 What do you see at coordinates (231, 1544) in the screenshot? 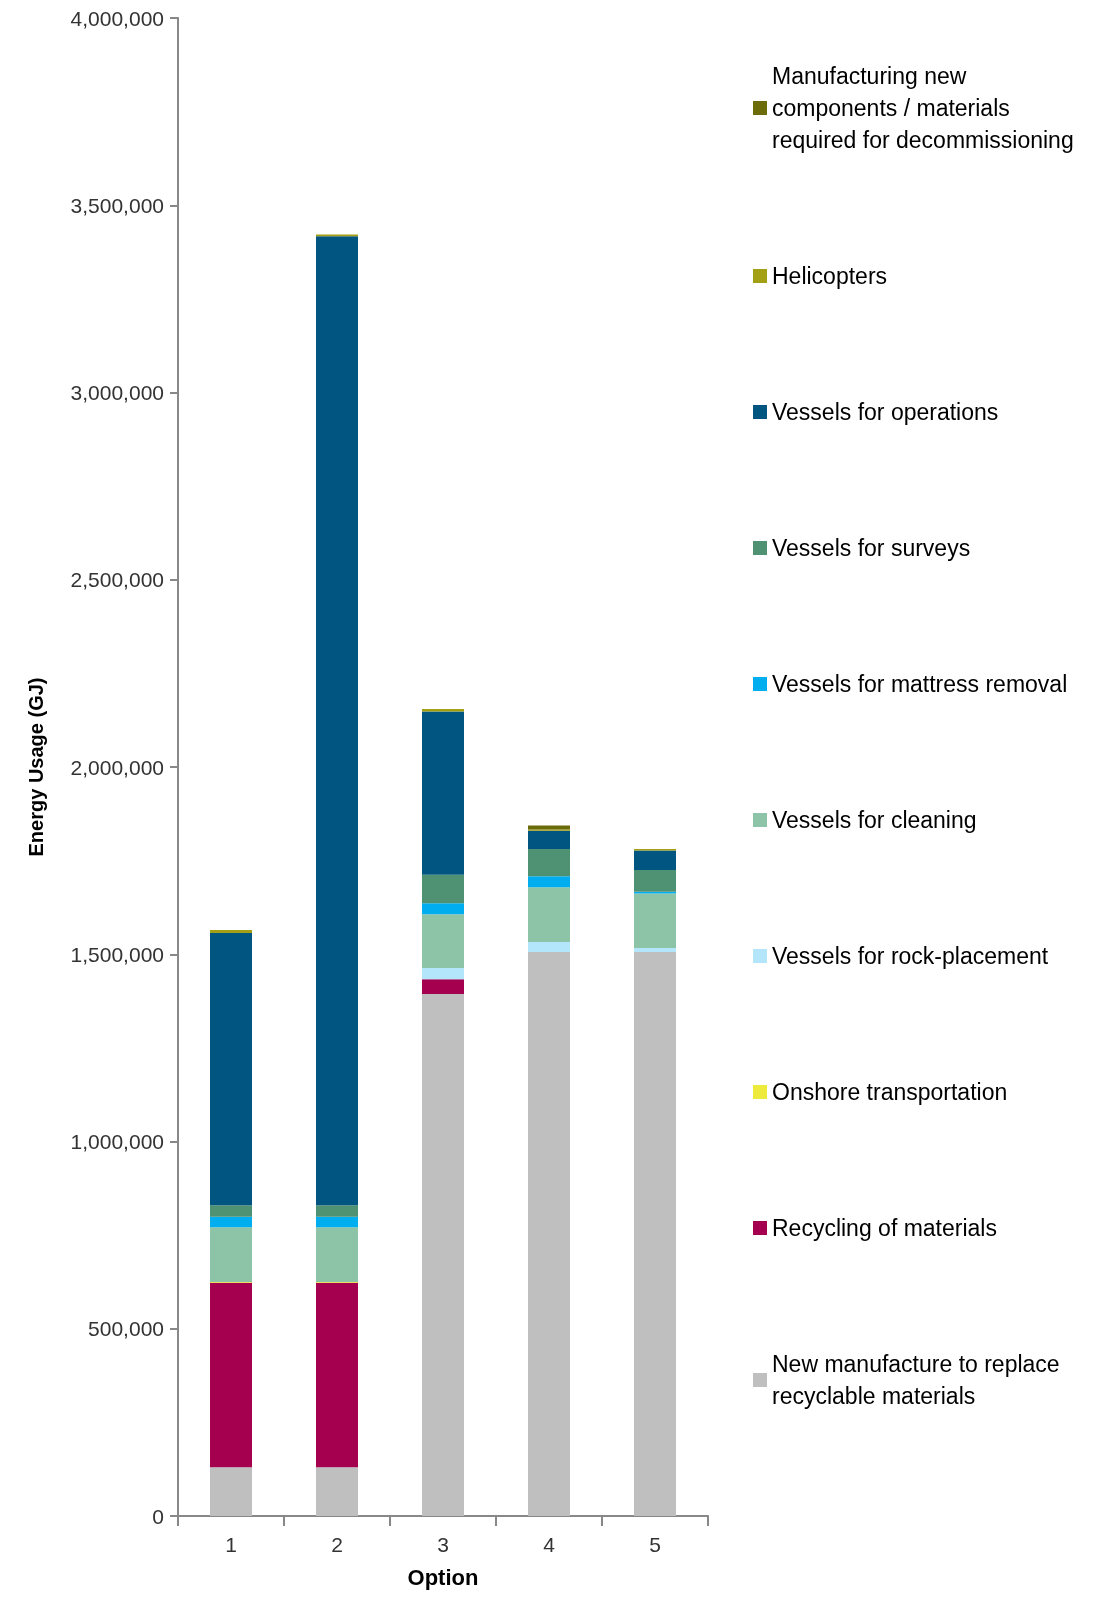
I see `x-tick-label: 1` at bounding box center [231, 1544].